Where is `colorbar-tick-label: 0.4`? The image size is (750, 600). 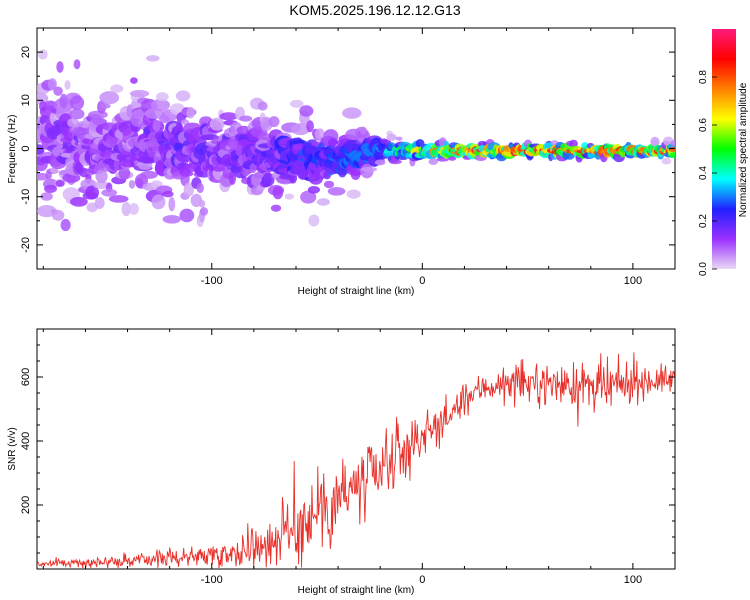
colorbar-tick-label: 0.4 is located at coordinates (703, 173).